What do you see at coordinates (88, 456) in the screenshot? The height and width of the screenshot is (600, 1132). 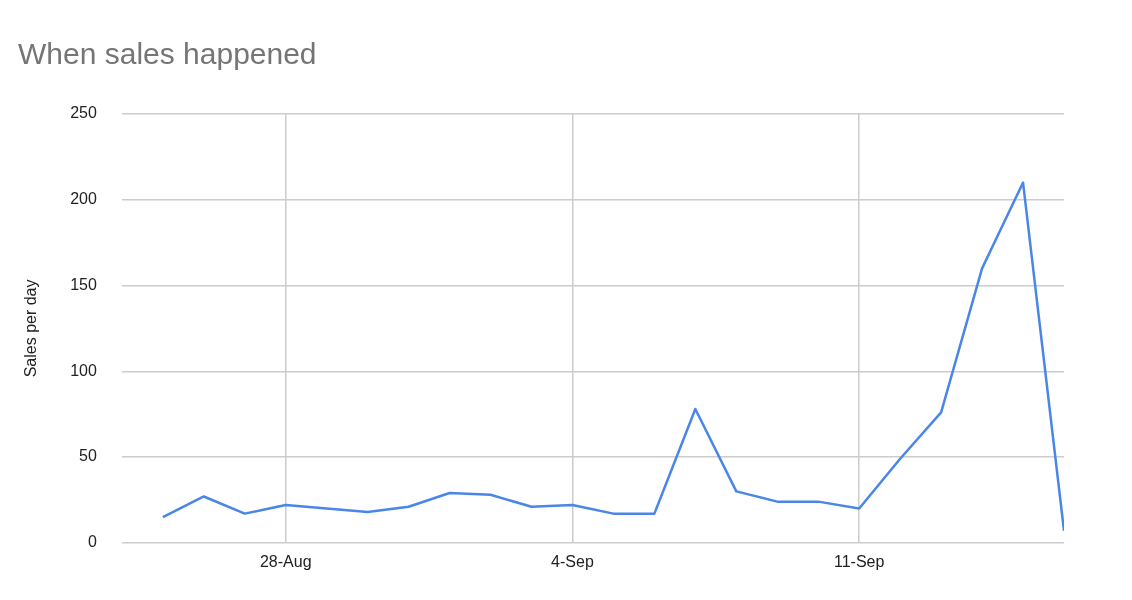 I see `y-tick-label: 50` at bounding box center [88, 456].